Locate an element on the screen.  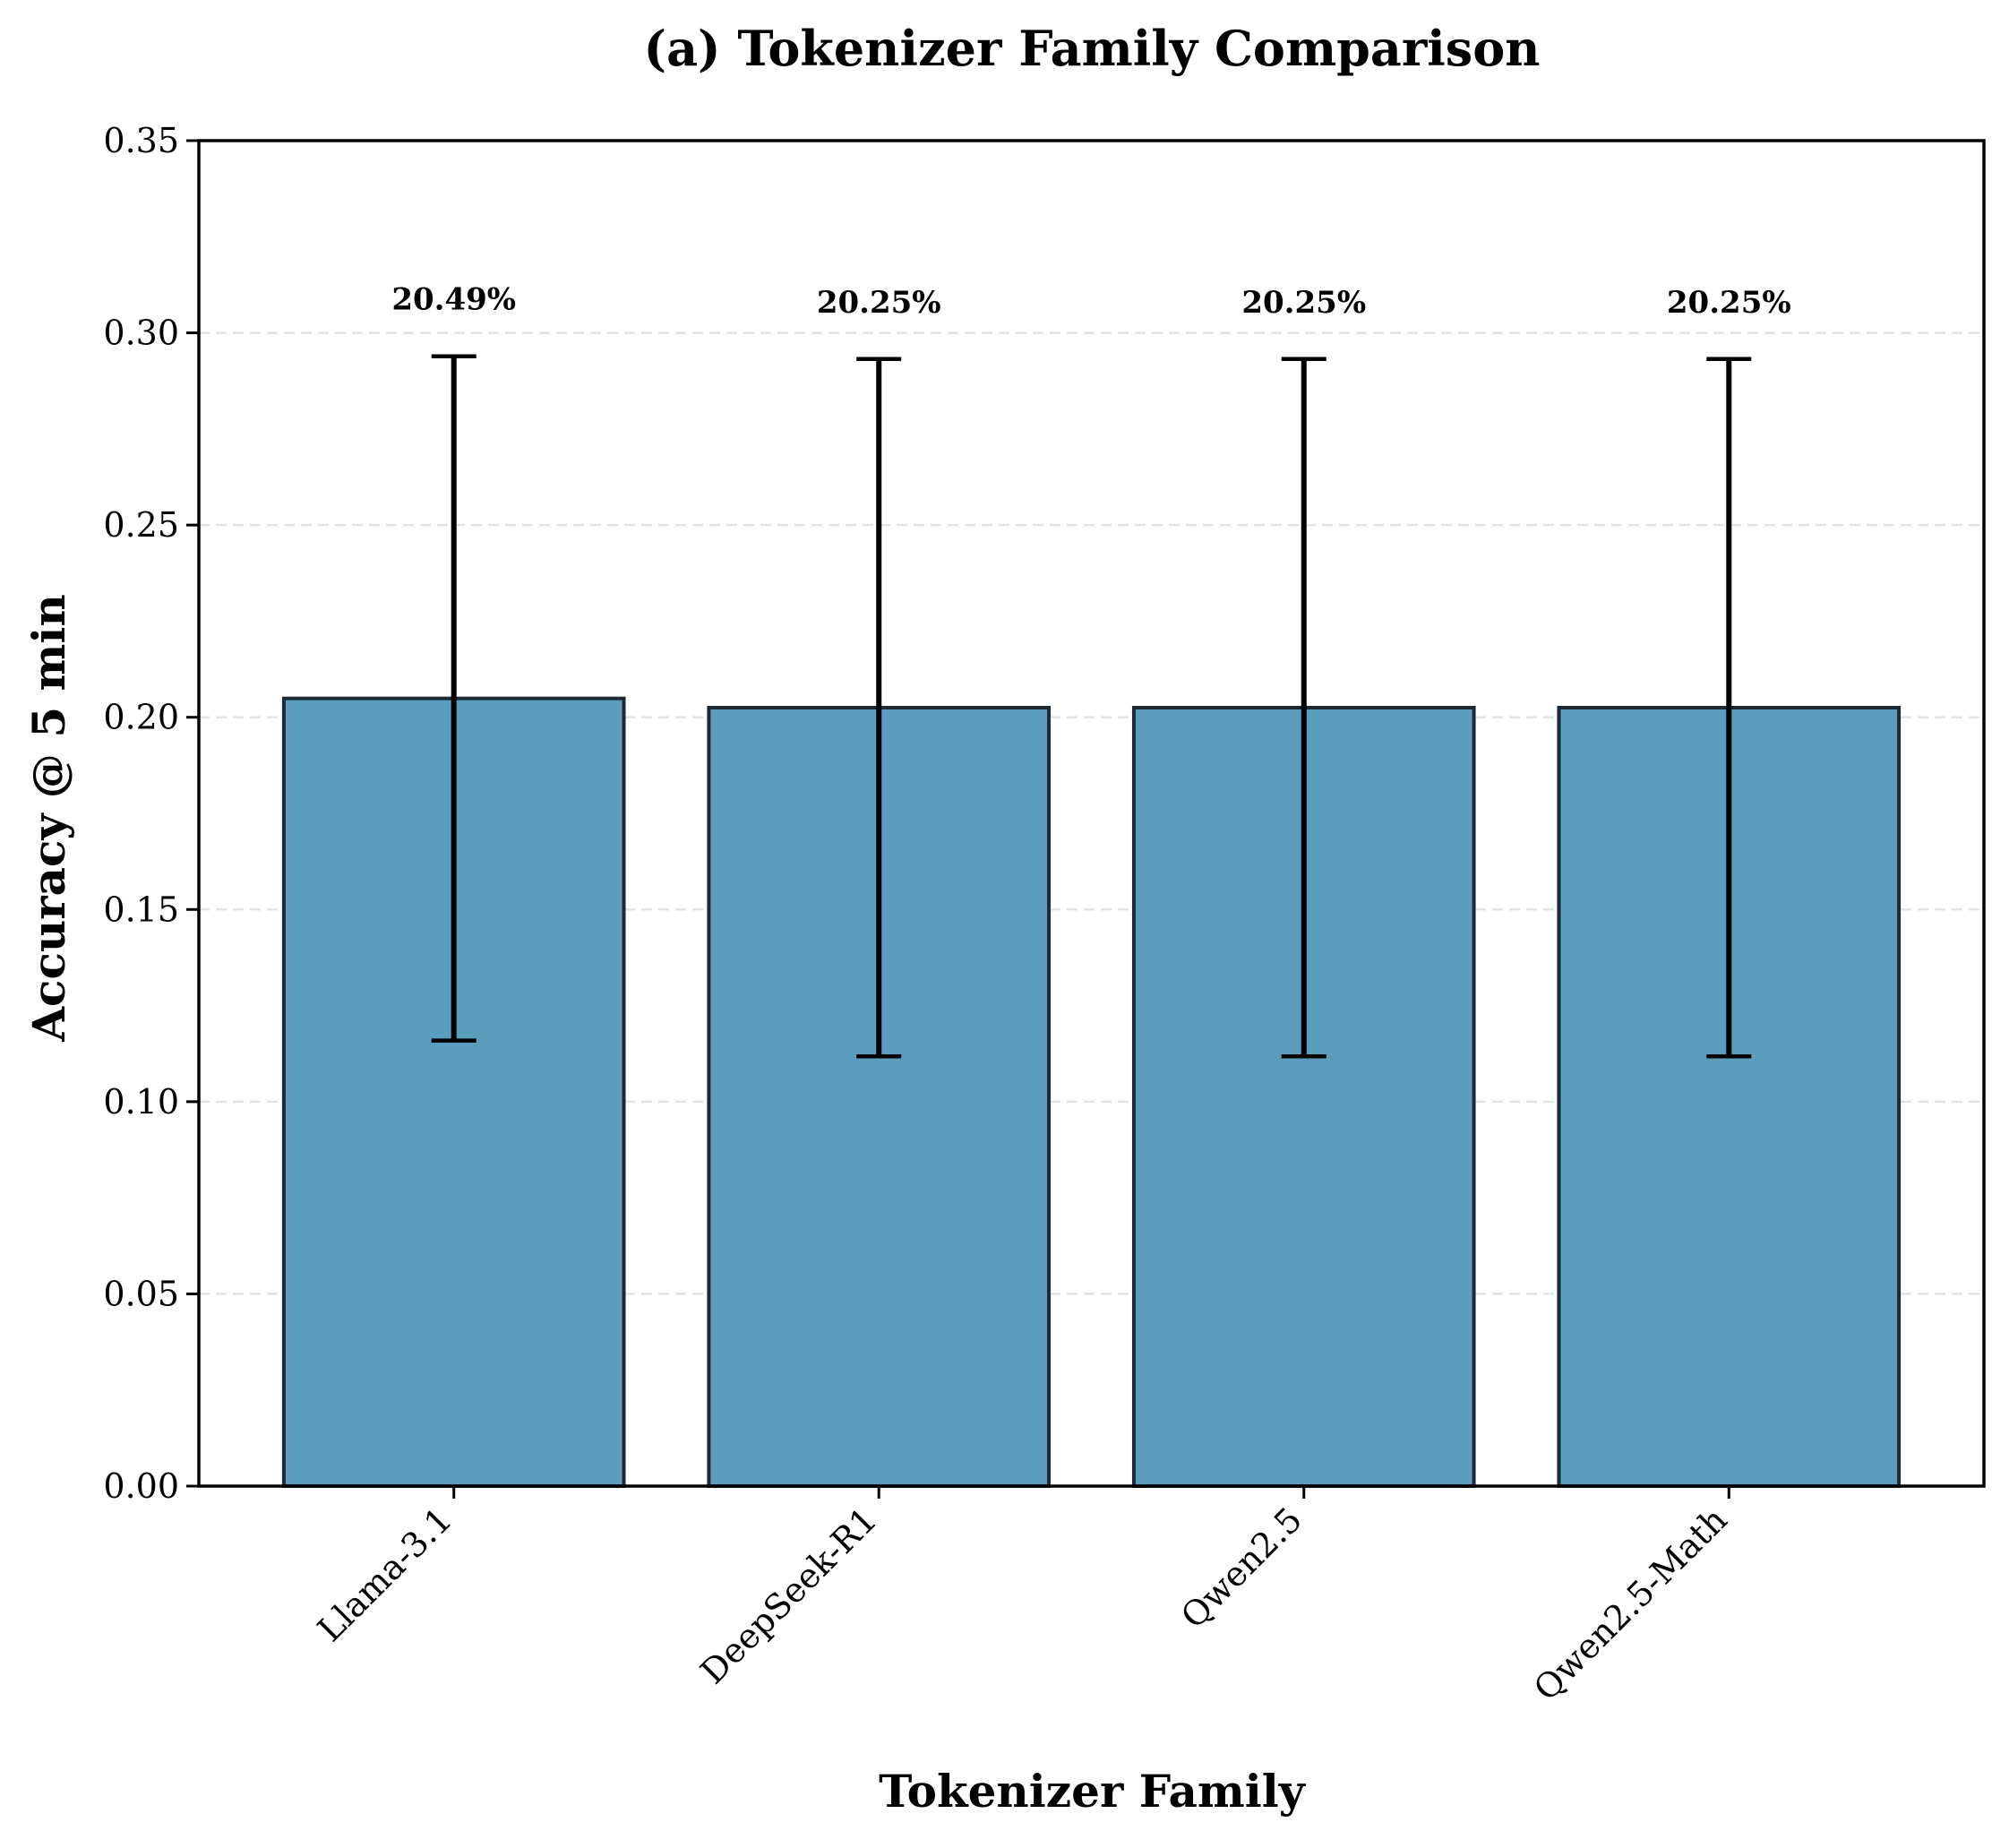
y-tick-label: 0.10 is located at coordinates (141, 1102).